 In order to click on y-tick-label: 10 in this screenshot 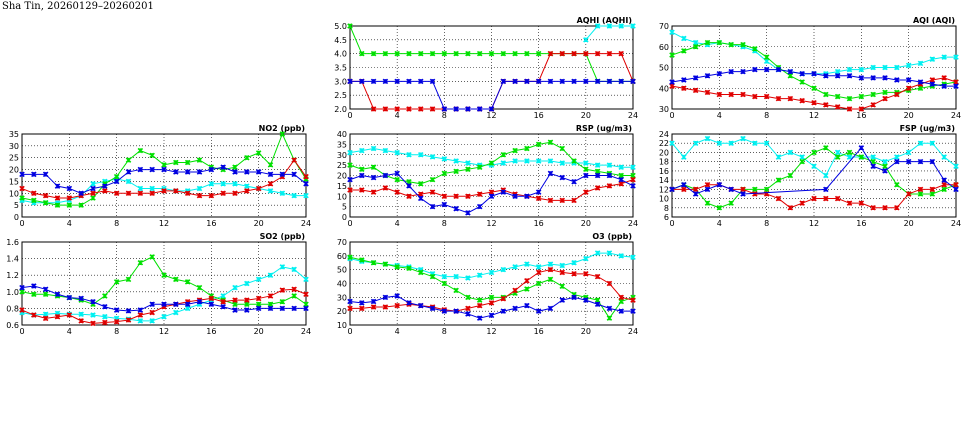, I will do `click(14, 193)`.